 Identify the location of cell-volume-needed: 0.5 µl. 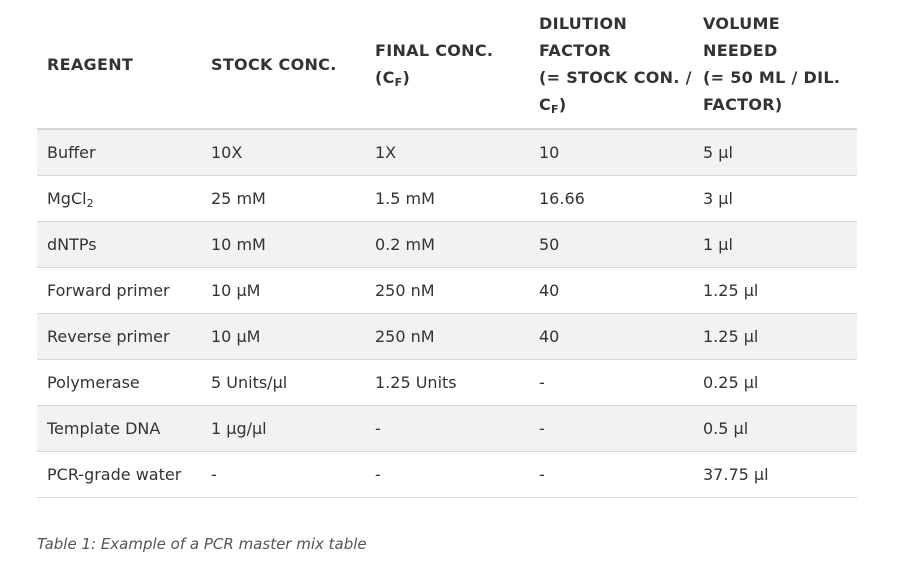
(775, 428).